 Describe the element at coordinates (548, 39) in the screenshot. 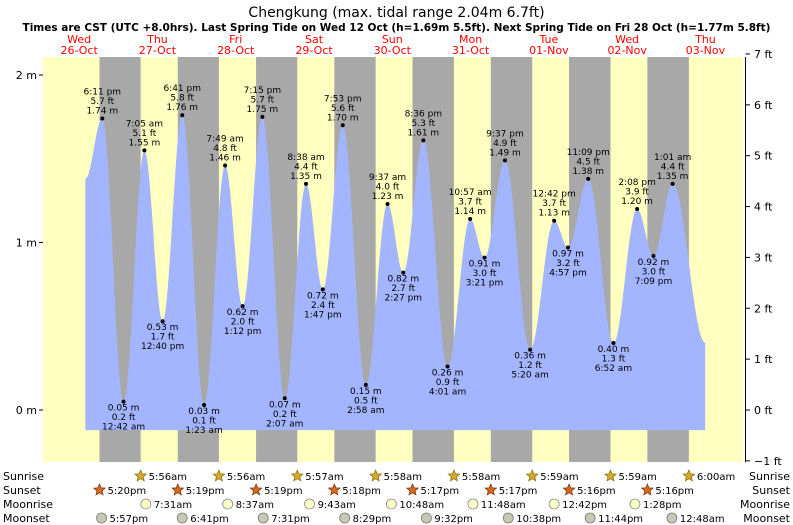

I see `day-name: Tue` at that location.